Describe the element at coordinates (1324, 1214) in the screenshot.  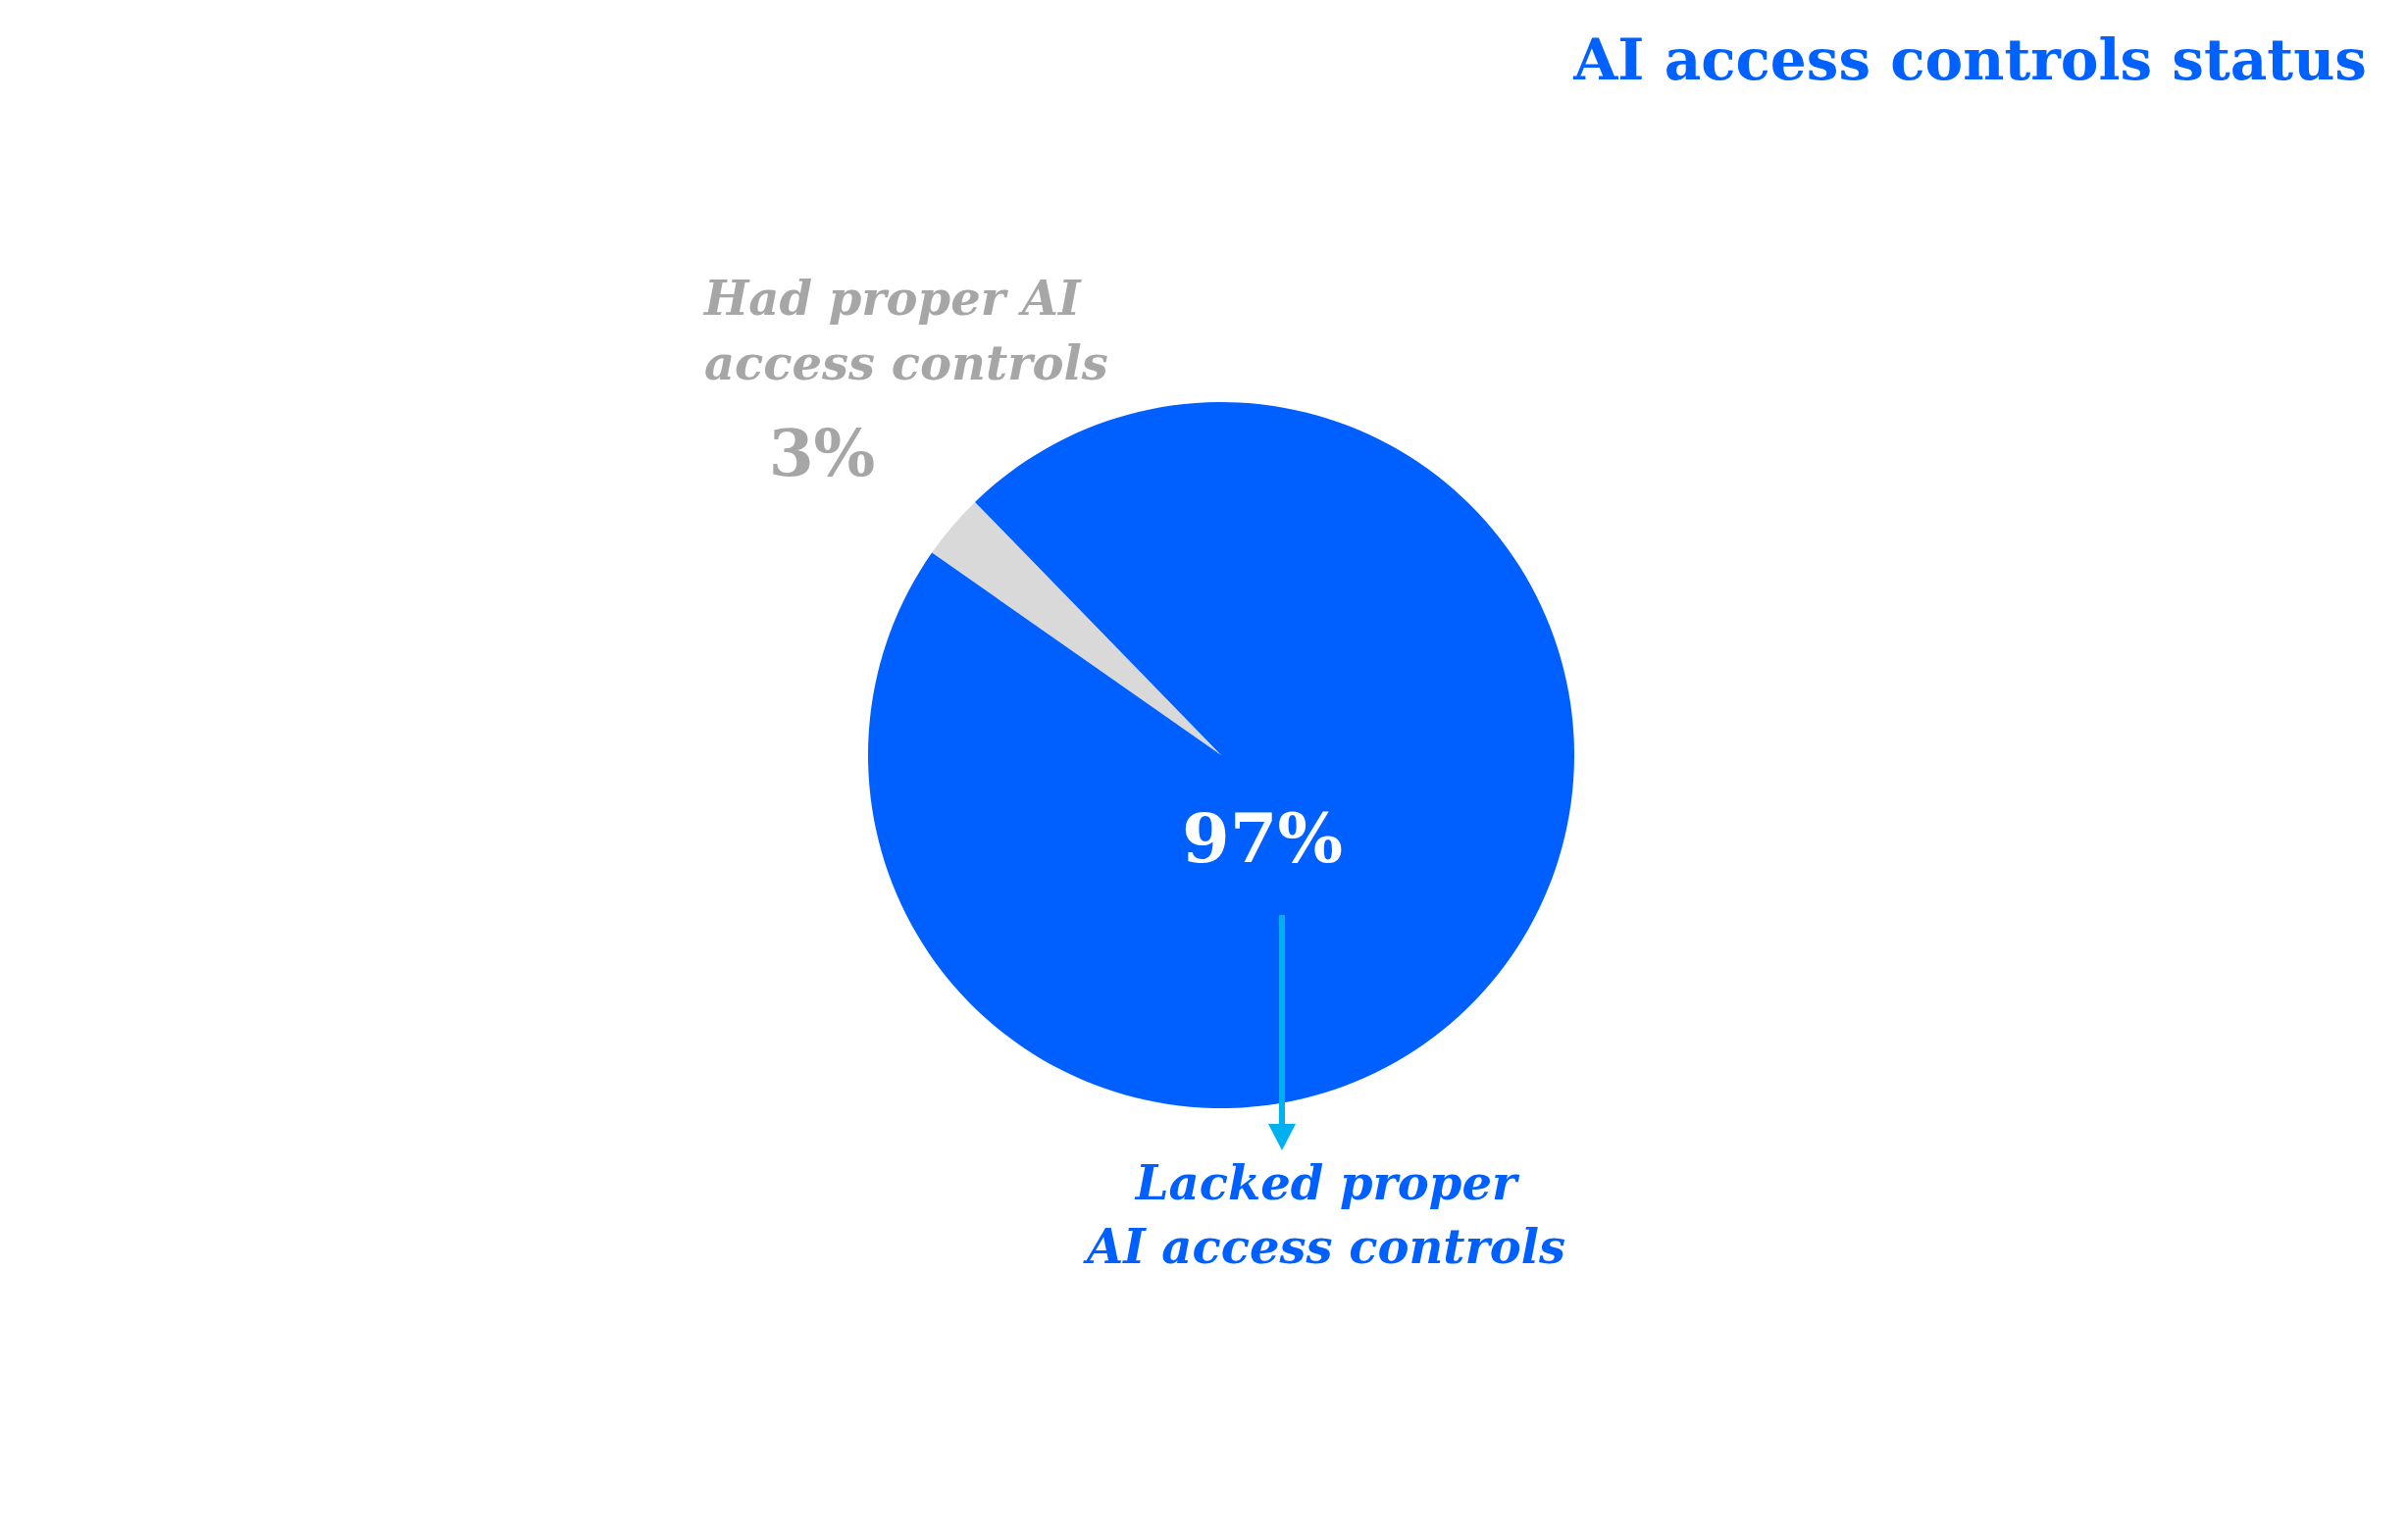
I see `slice-label: Lacked proper AI access controls` at that location.